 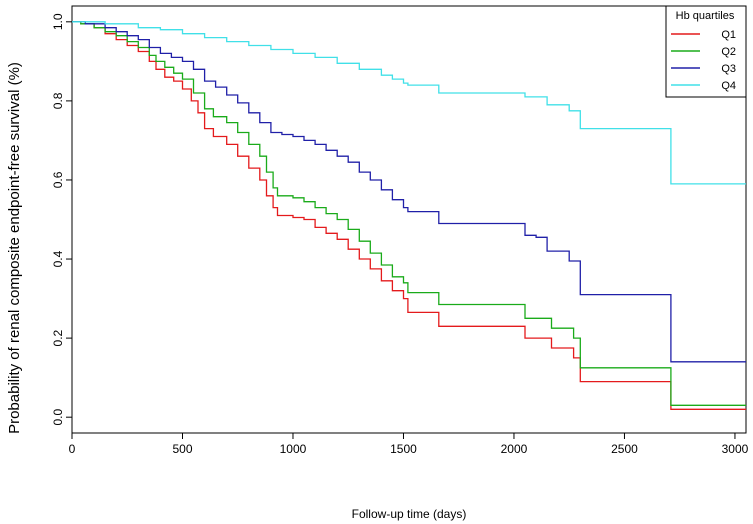 I want to click on x-axis-title: Follow-up time (days), so click(x=409, y=514).